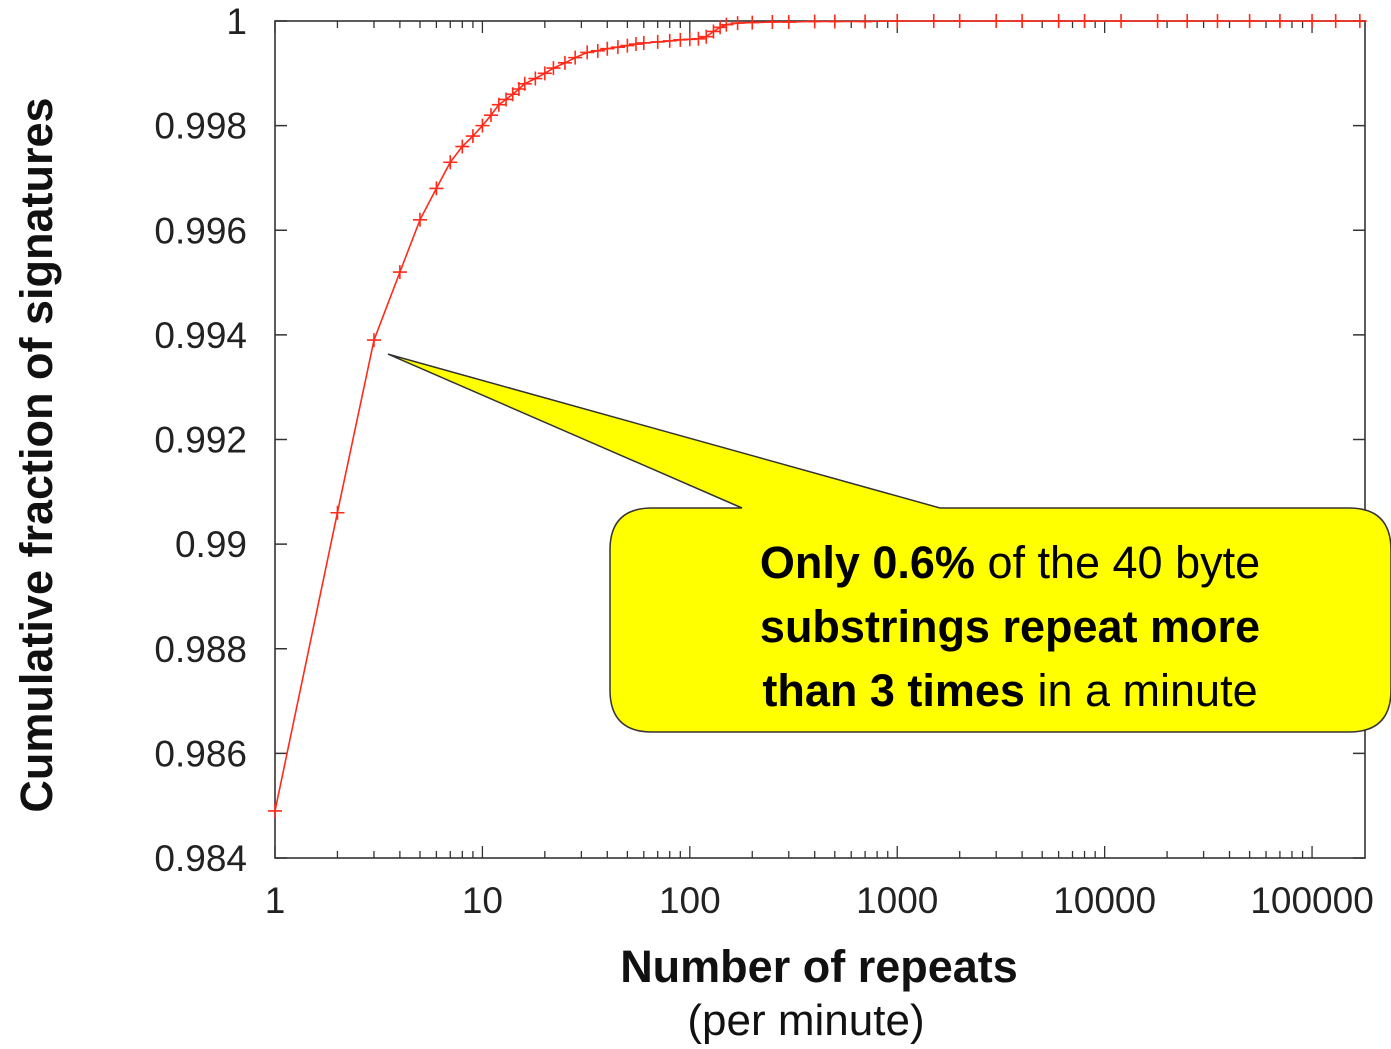 This screenshot has width=1391, height=1049. I want to click on callout-text-segment: than 3 times, so click(893, 690).